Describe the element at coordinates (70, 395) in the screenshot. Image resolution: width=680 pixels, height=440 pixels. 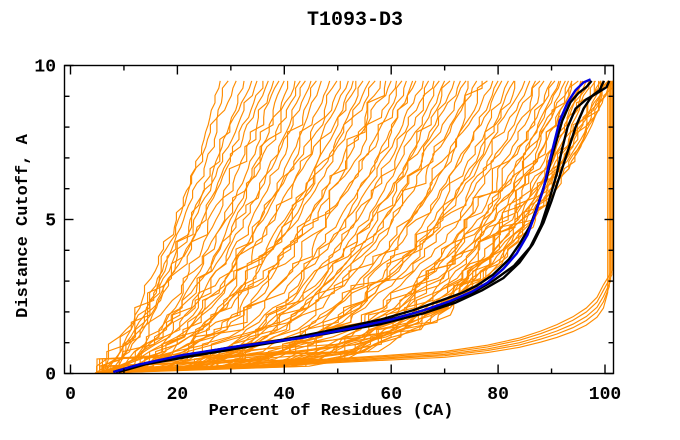
I see `x-tick-label: 0` at that location.